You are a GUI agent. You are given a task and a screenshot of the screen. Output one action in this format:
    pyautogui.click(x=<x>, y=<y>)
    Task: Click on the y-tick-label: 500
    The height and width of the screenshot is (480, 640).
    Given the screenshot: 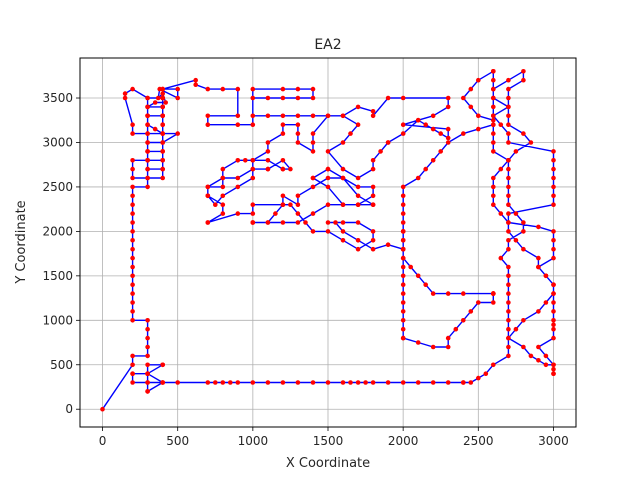 What is the action you would take?
    pyautogui.click(x=61, y=365)
    